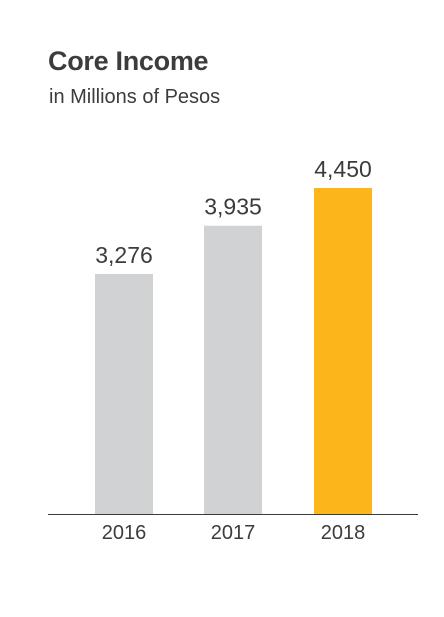 This screenshot has height=617, width=444. Describe the element at coordinates (233, 207) in the screenshot. I see `value-label-2017: 3,935` at that location.